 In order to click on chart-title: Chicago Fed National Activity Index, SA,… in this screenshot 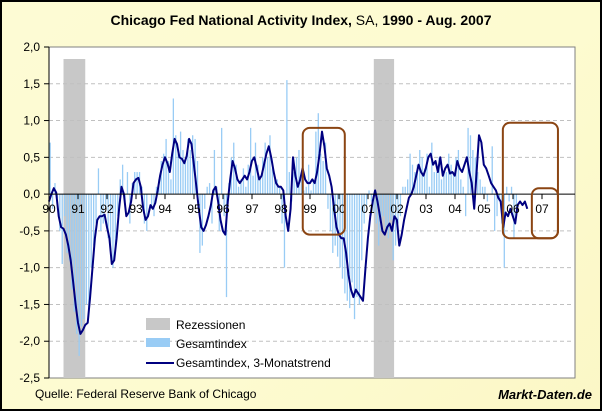, I will do `click(301, 20)`.